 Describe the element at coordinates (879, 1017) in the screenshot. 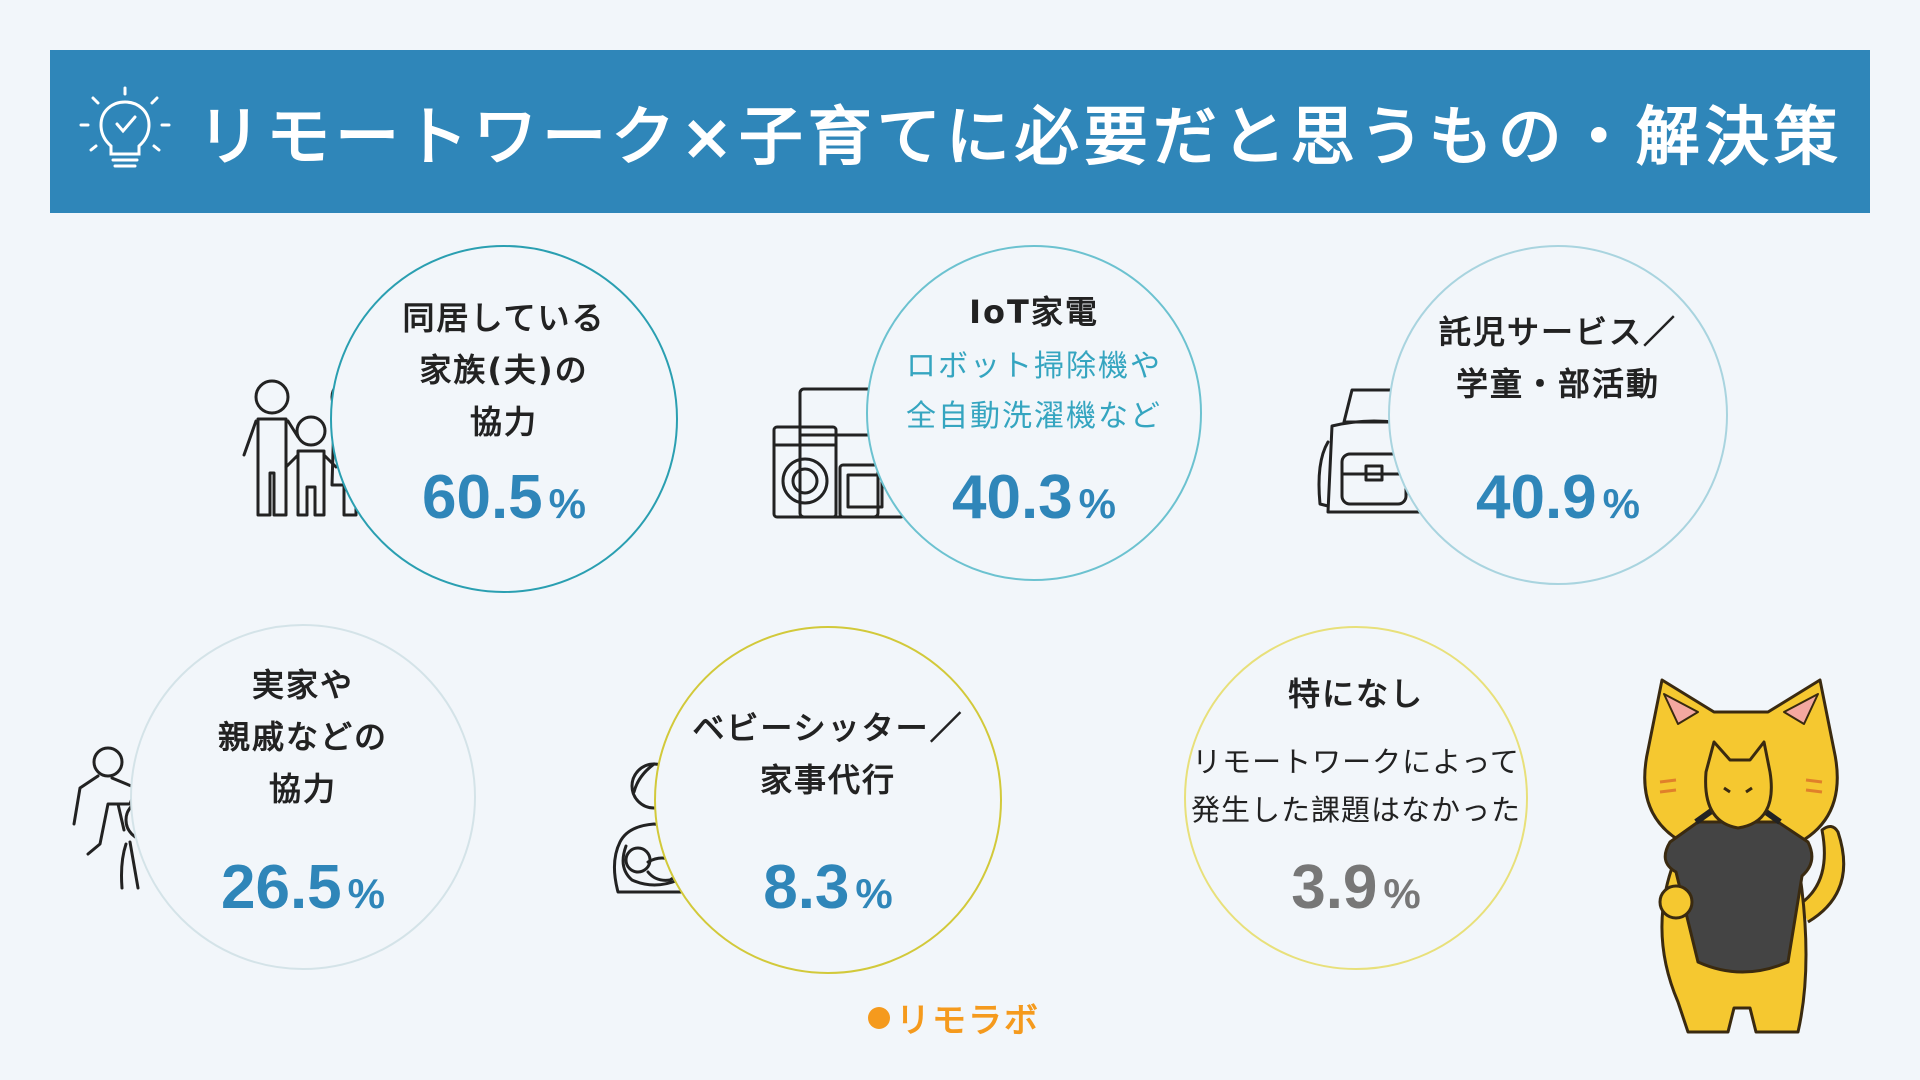

I see `logo-dot-icon` at that location.